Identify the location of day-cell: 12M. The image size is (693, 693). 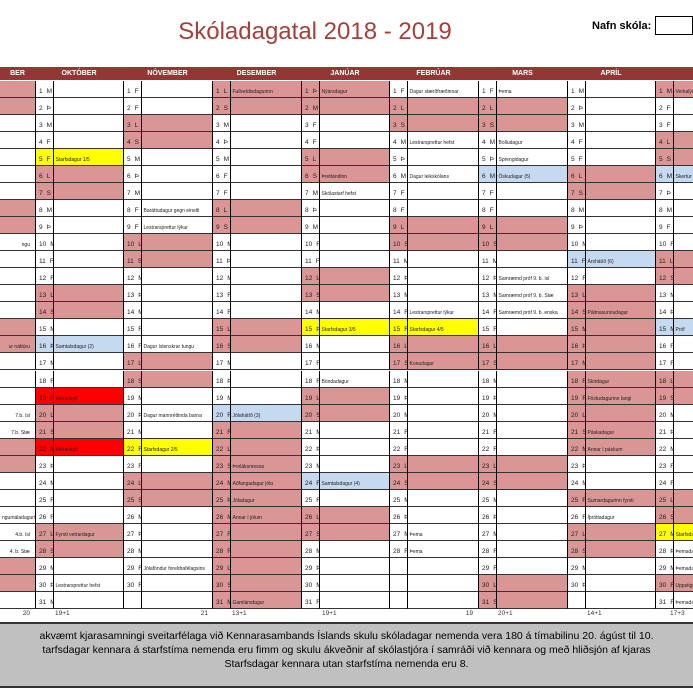
(221, 277).